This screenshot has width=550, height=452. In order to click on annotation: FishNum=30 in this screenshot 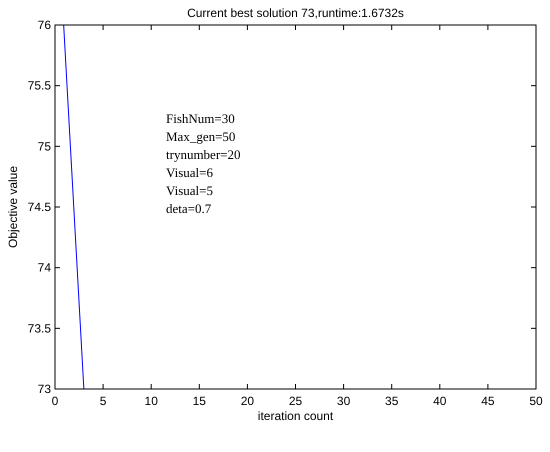, I will do `click(200, 118)`.